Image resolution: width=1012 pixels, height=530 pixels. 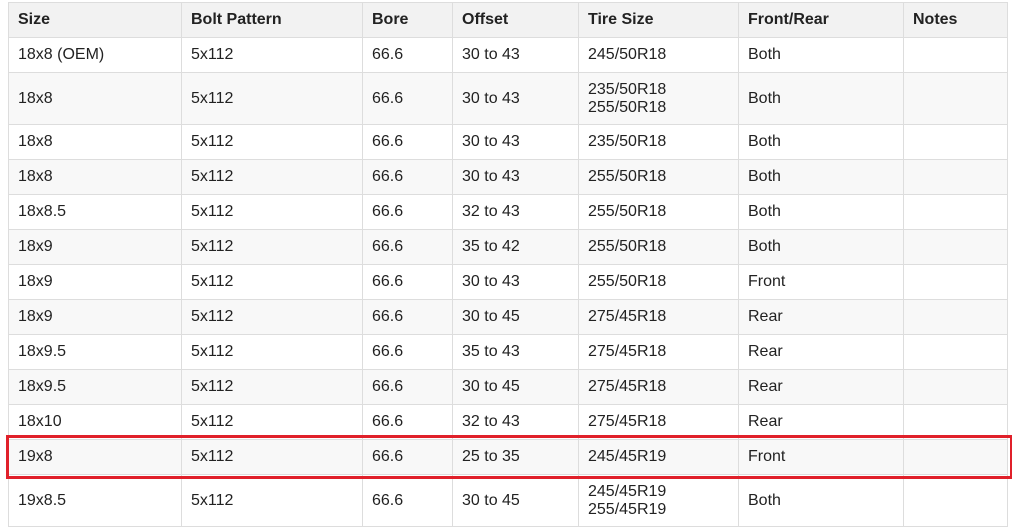 I want to click on table-cell: 245/50R18, so click(x=658, y=55).